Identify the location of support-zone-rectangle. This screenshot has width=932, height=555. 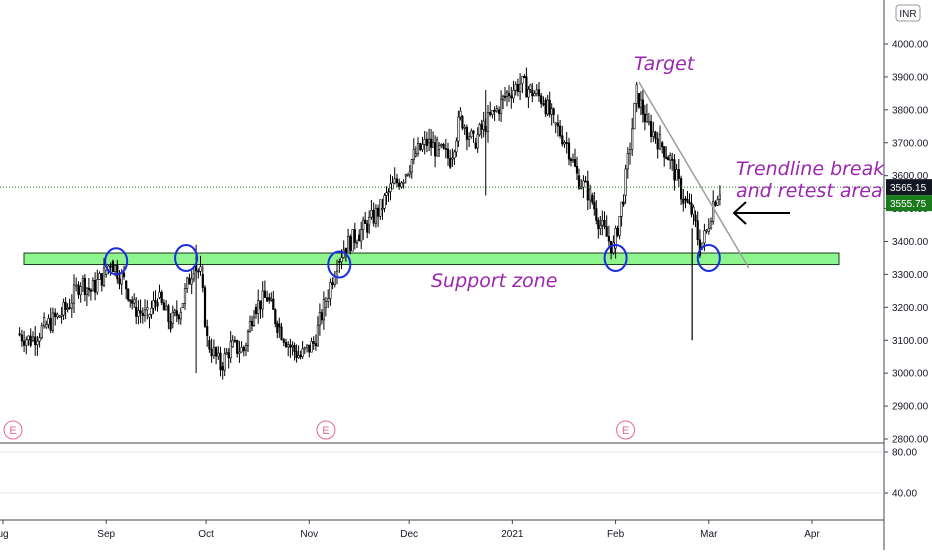
(431, 259).